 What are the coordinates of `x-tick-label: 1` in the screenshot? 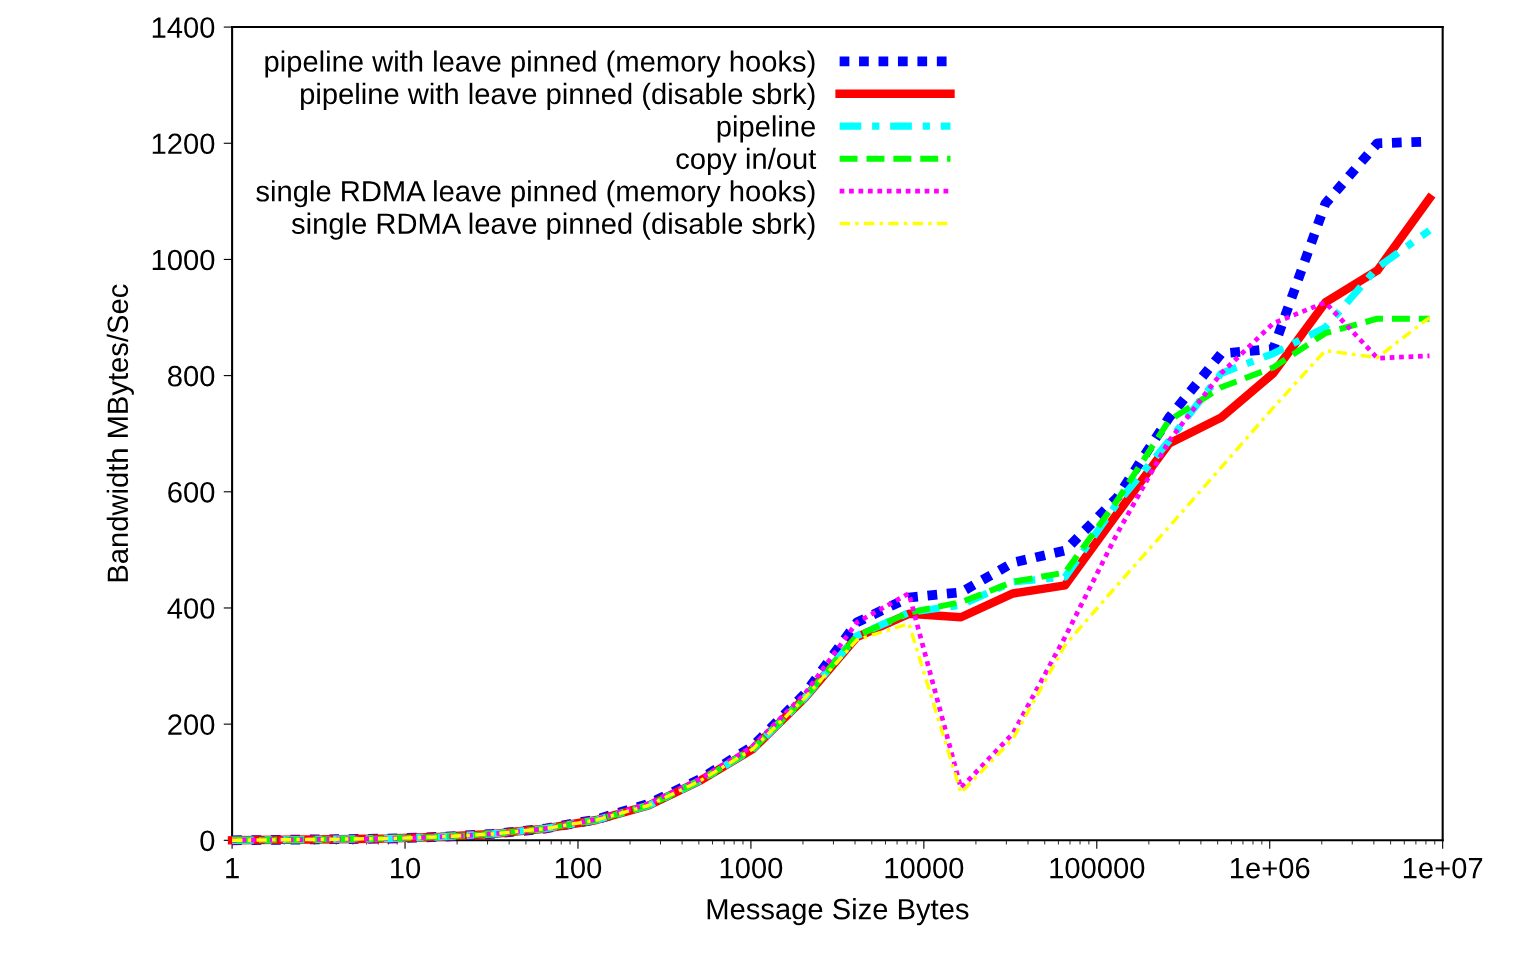 It's located at (232, 868).